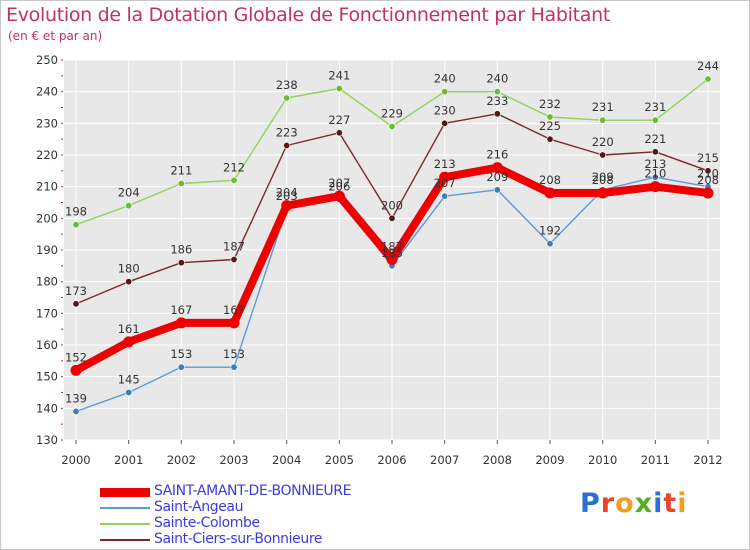 This screenshot has height=550, width=750. Describe the element at coordinates (234, 167) in the screenshot. I see `data-label-sainte-colombe: 212` at that location.